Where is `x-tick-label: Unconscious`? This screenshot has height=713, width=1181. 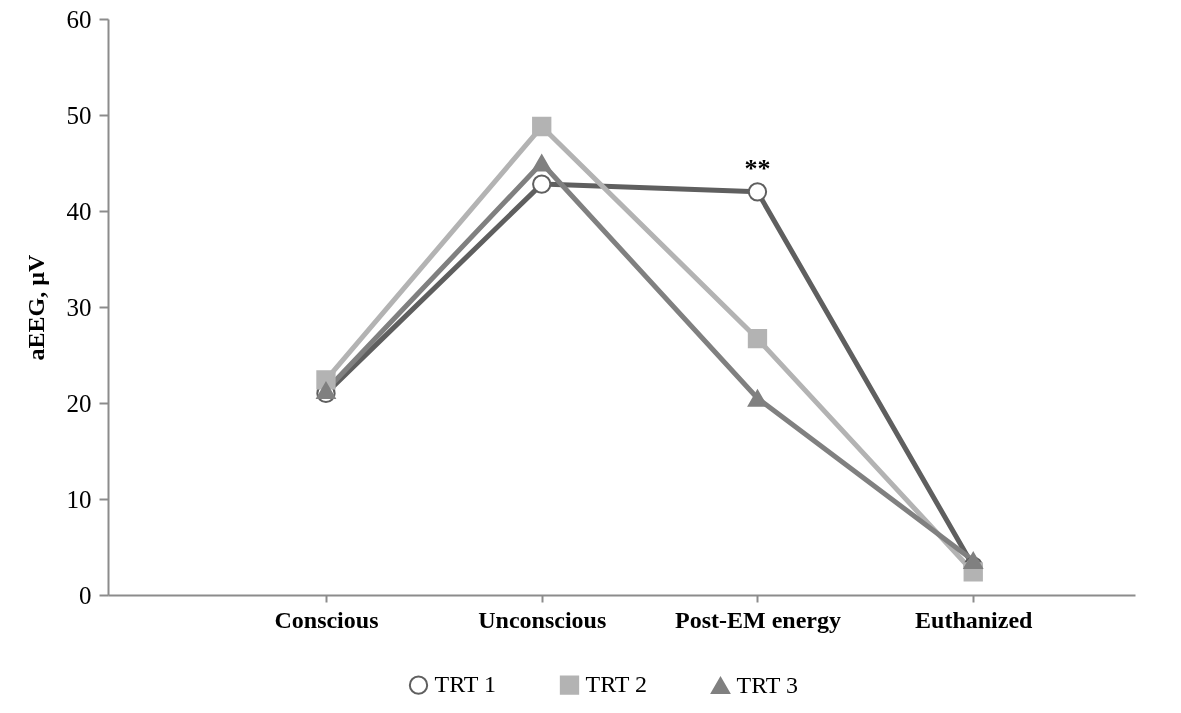
x-tick-label: Unconscious is located at coordinates (542, 619).